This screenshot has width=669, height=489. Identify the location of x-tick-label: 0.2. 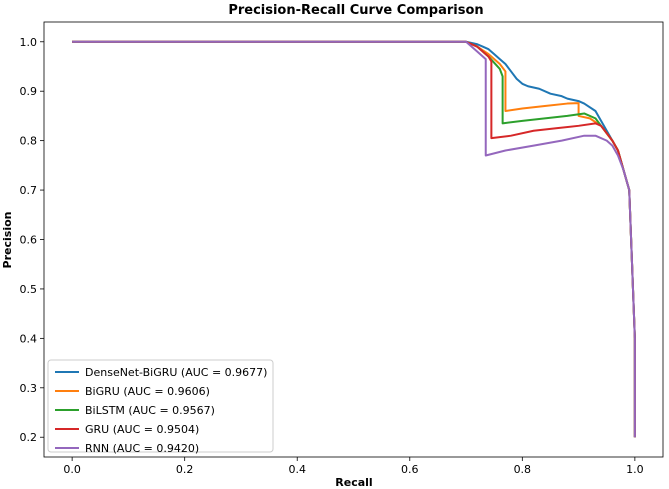
(185, 469).